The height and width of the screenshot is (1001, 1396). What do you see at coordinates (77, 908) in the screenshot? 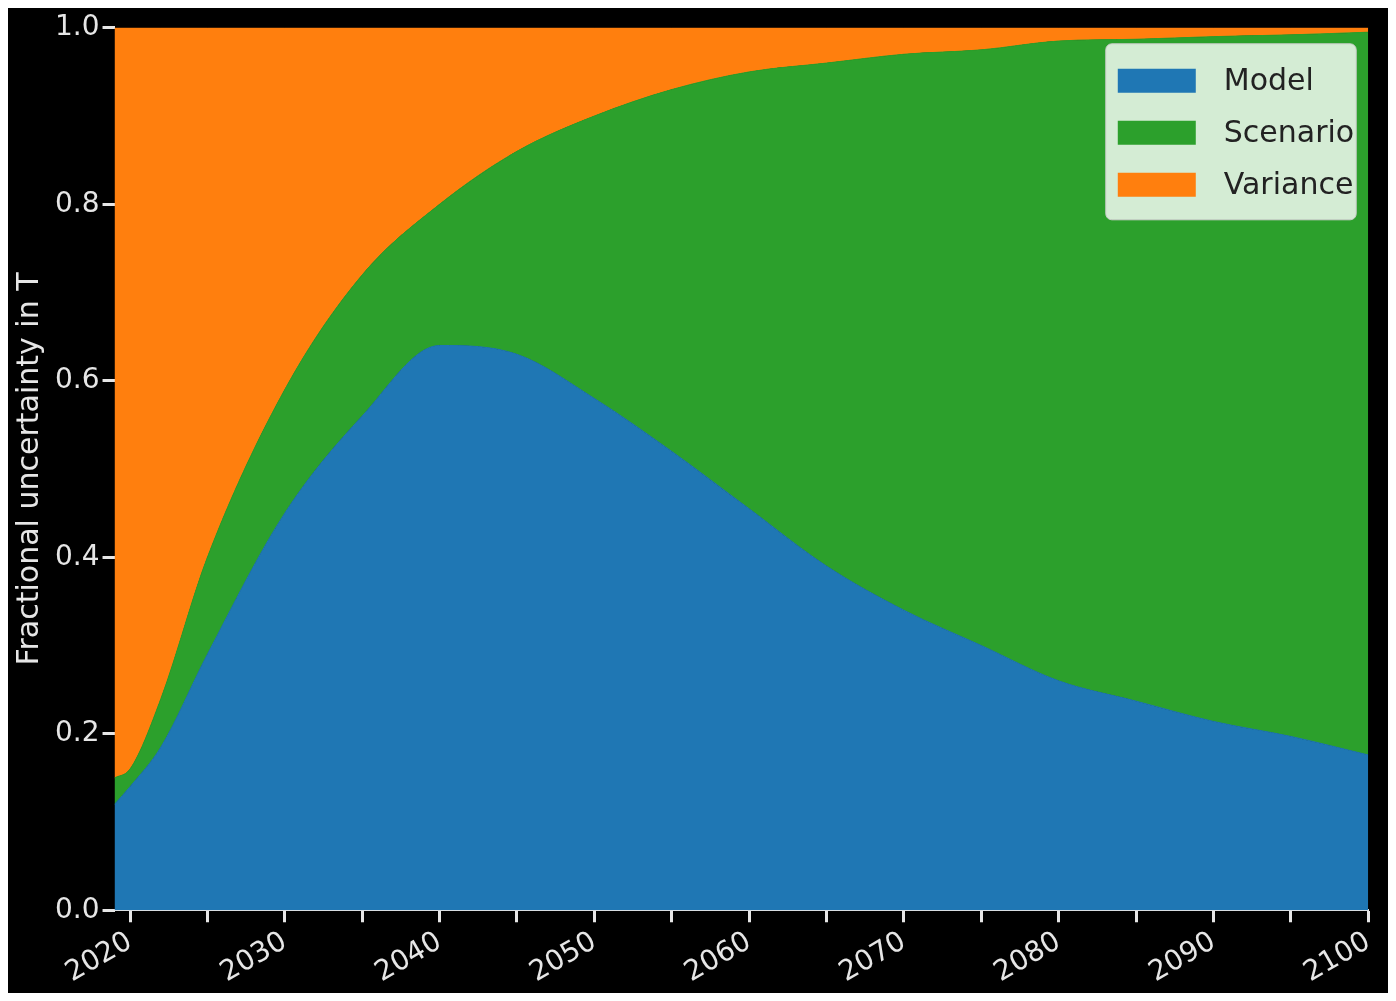
I see `y-tick-label: 0.0` at bounding box center [77, 908].